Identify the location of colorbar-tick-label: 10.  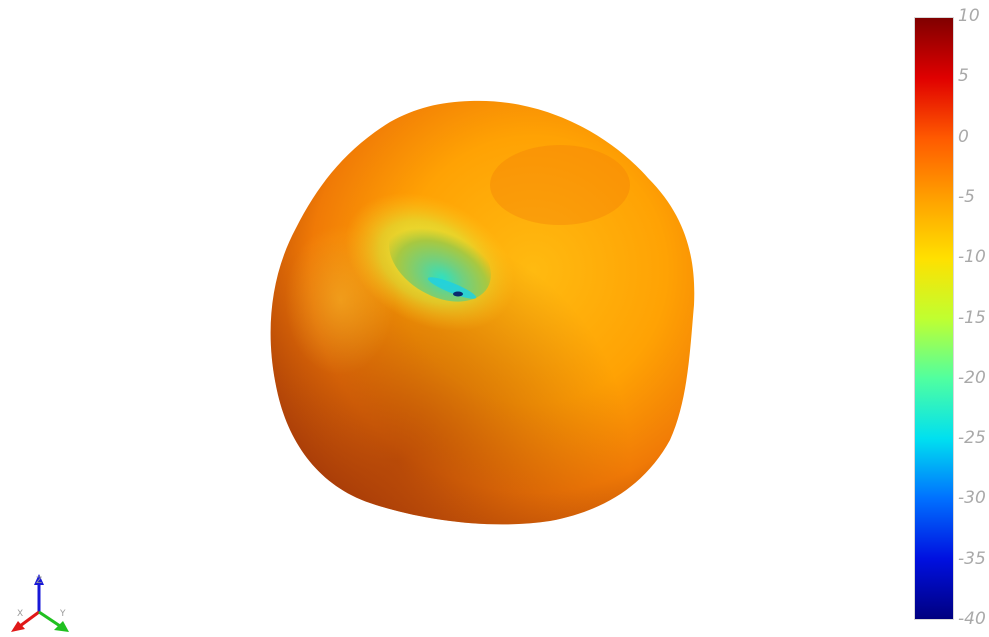
(969, 16).